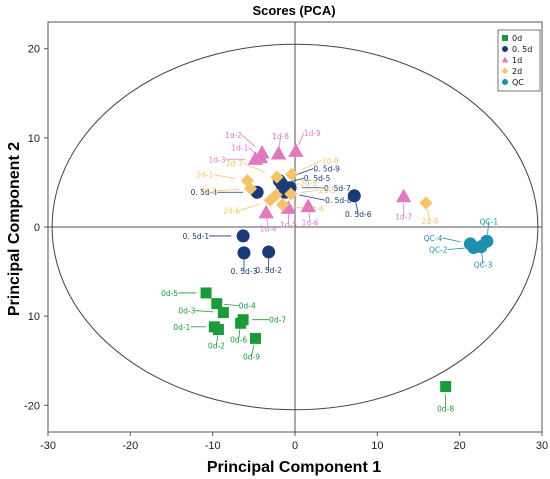  Describe the element at coordinates (294, 442) in the screenshot. I see `x-ticks: -30 -20 -10 0 10 20 30` at that location.